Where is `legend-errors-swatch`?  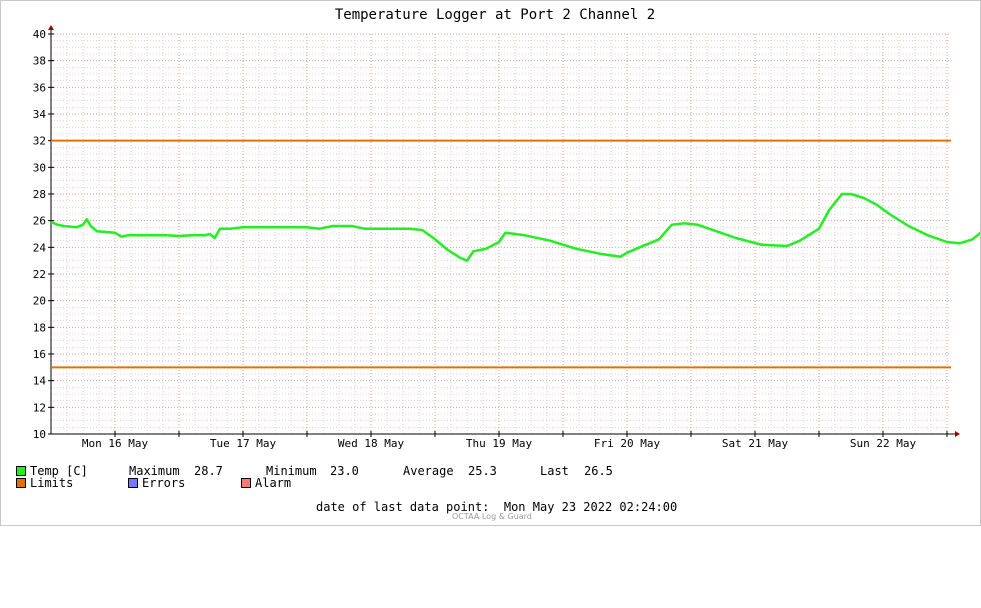
legend-errors-swatch is located at coordinates (133, 483).